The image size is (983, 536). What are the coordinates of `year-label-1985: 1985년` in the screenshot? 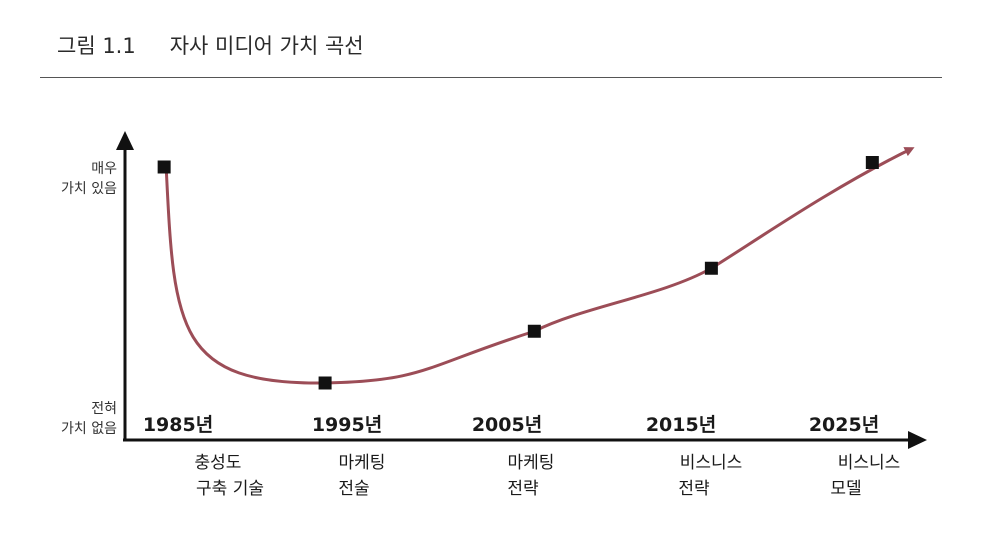 It's located at (178, 425).